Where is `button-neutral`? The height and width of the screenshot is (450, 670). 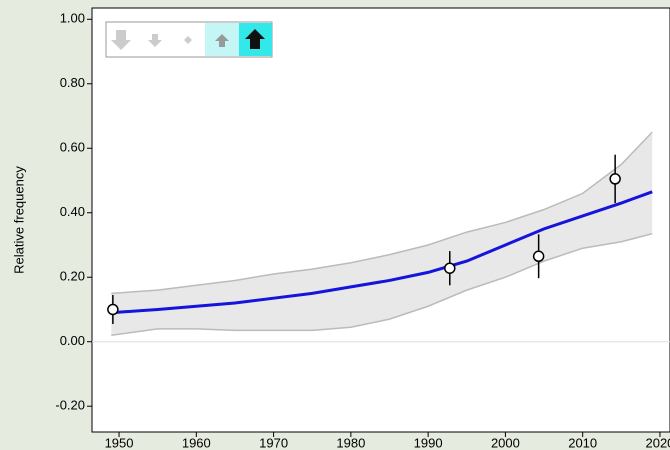
button-neutral is located at coordinates (188, 40).